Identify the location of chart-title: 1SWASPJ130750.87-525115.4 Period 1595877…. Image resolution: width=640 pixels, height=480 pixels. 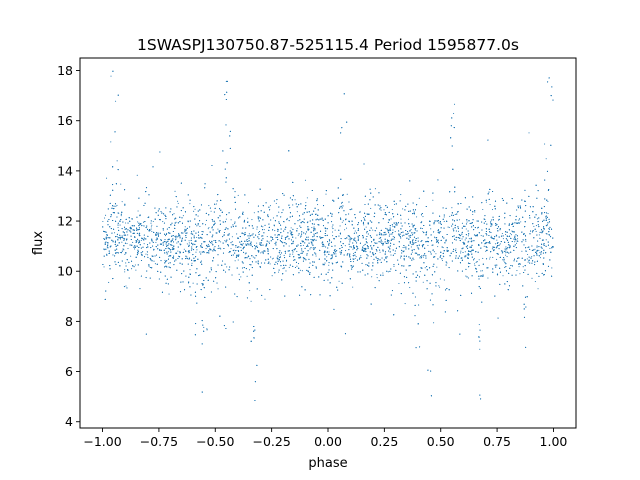
(328, 45).